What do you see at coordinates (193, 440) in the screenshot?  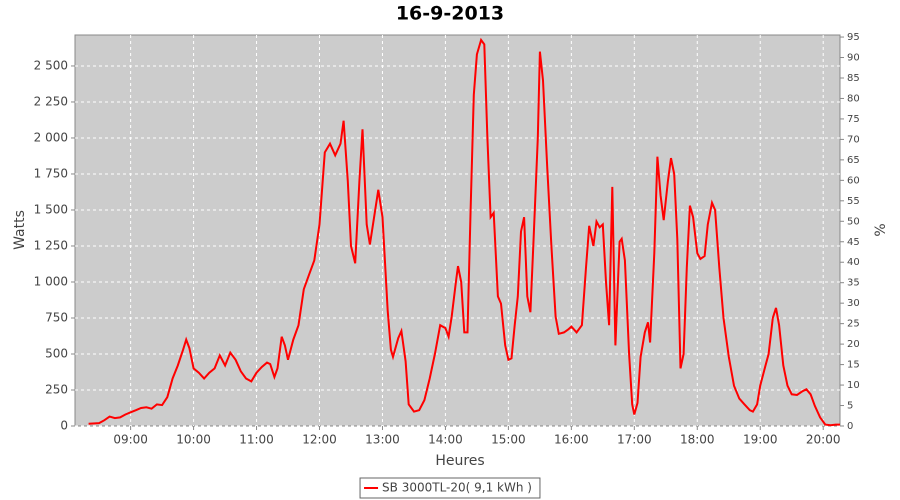 I see `x-tick-label: 10:00` at bounding box center [193, 440].